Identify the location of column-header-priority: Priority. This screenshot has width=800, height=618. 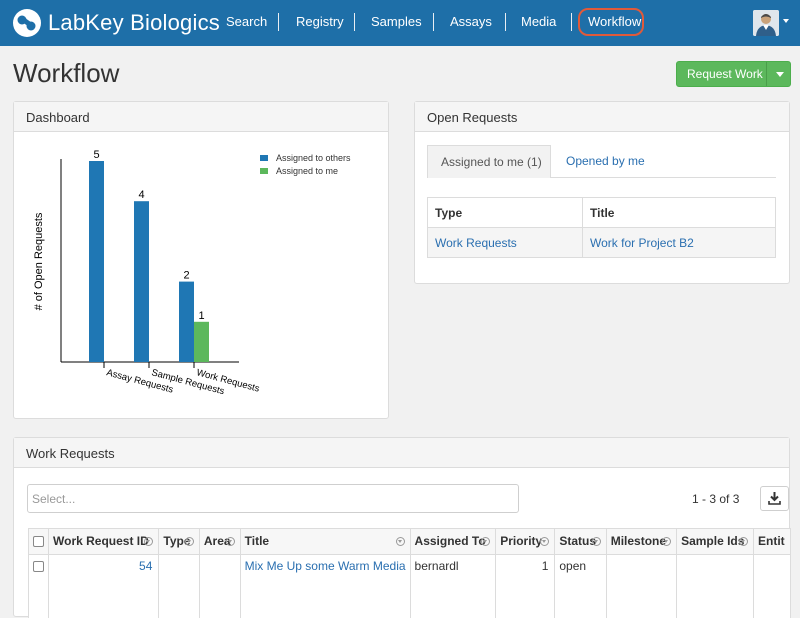
(525, 542).